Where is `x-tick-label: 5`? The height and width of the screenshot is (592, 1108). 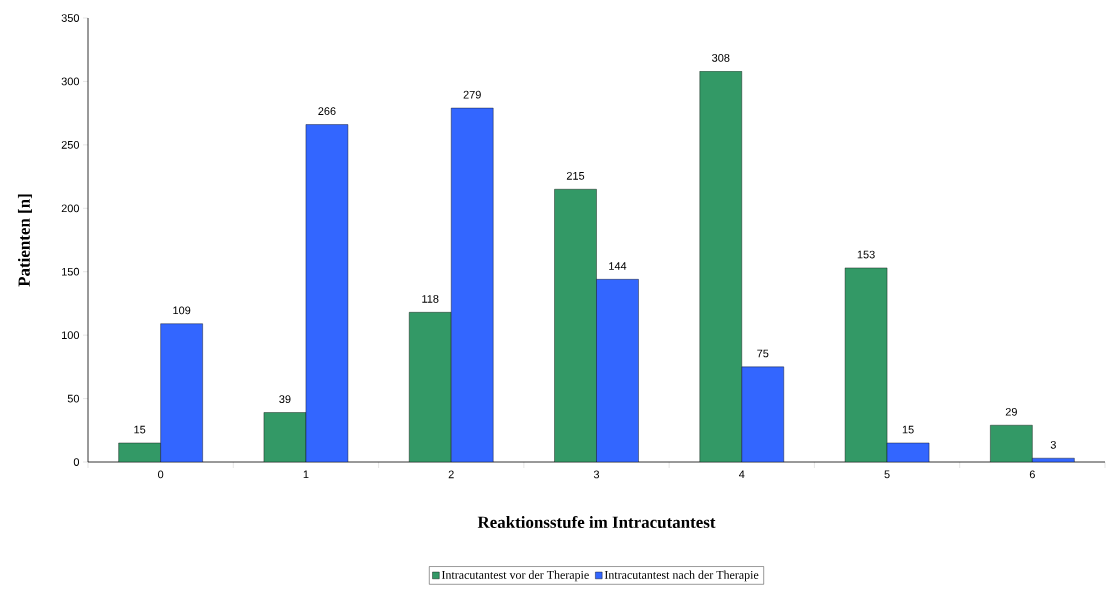
x-tick-label: 5 is located at coordinates (887, 474).